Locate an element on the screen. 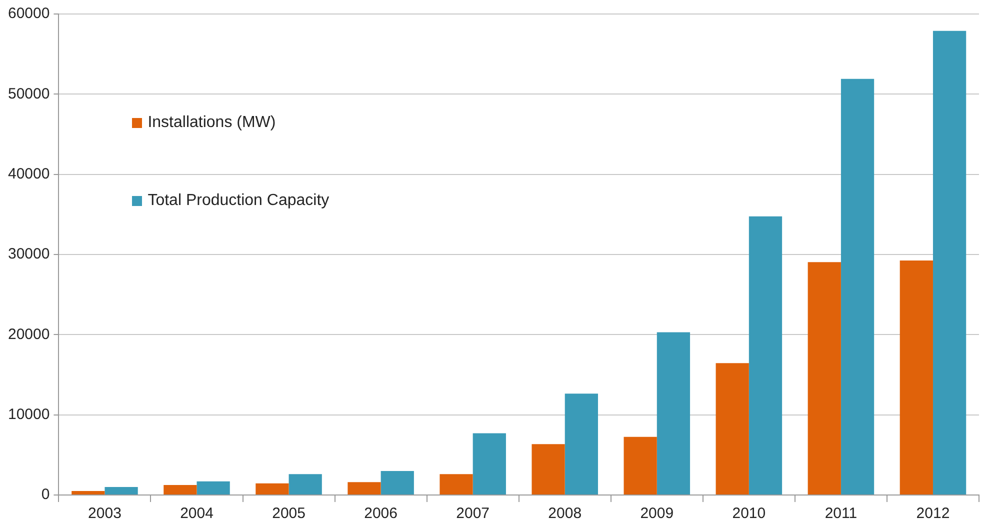  y-tick-label: 50000 is located at coordinates (29, 93).